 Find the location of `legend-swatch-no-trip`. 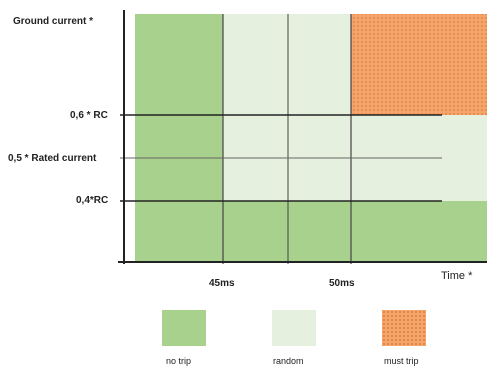

legend-swatch-no-trip is located at coordinates (184, 328).